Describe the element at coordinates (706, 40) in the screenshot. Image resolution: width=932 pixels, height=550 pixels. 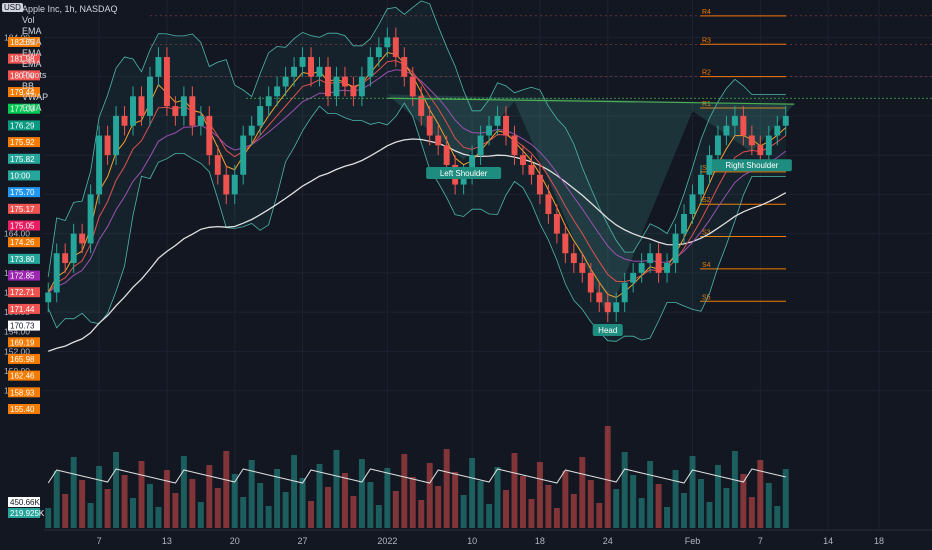
I see `pivot-label: R3` at that location.